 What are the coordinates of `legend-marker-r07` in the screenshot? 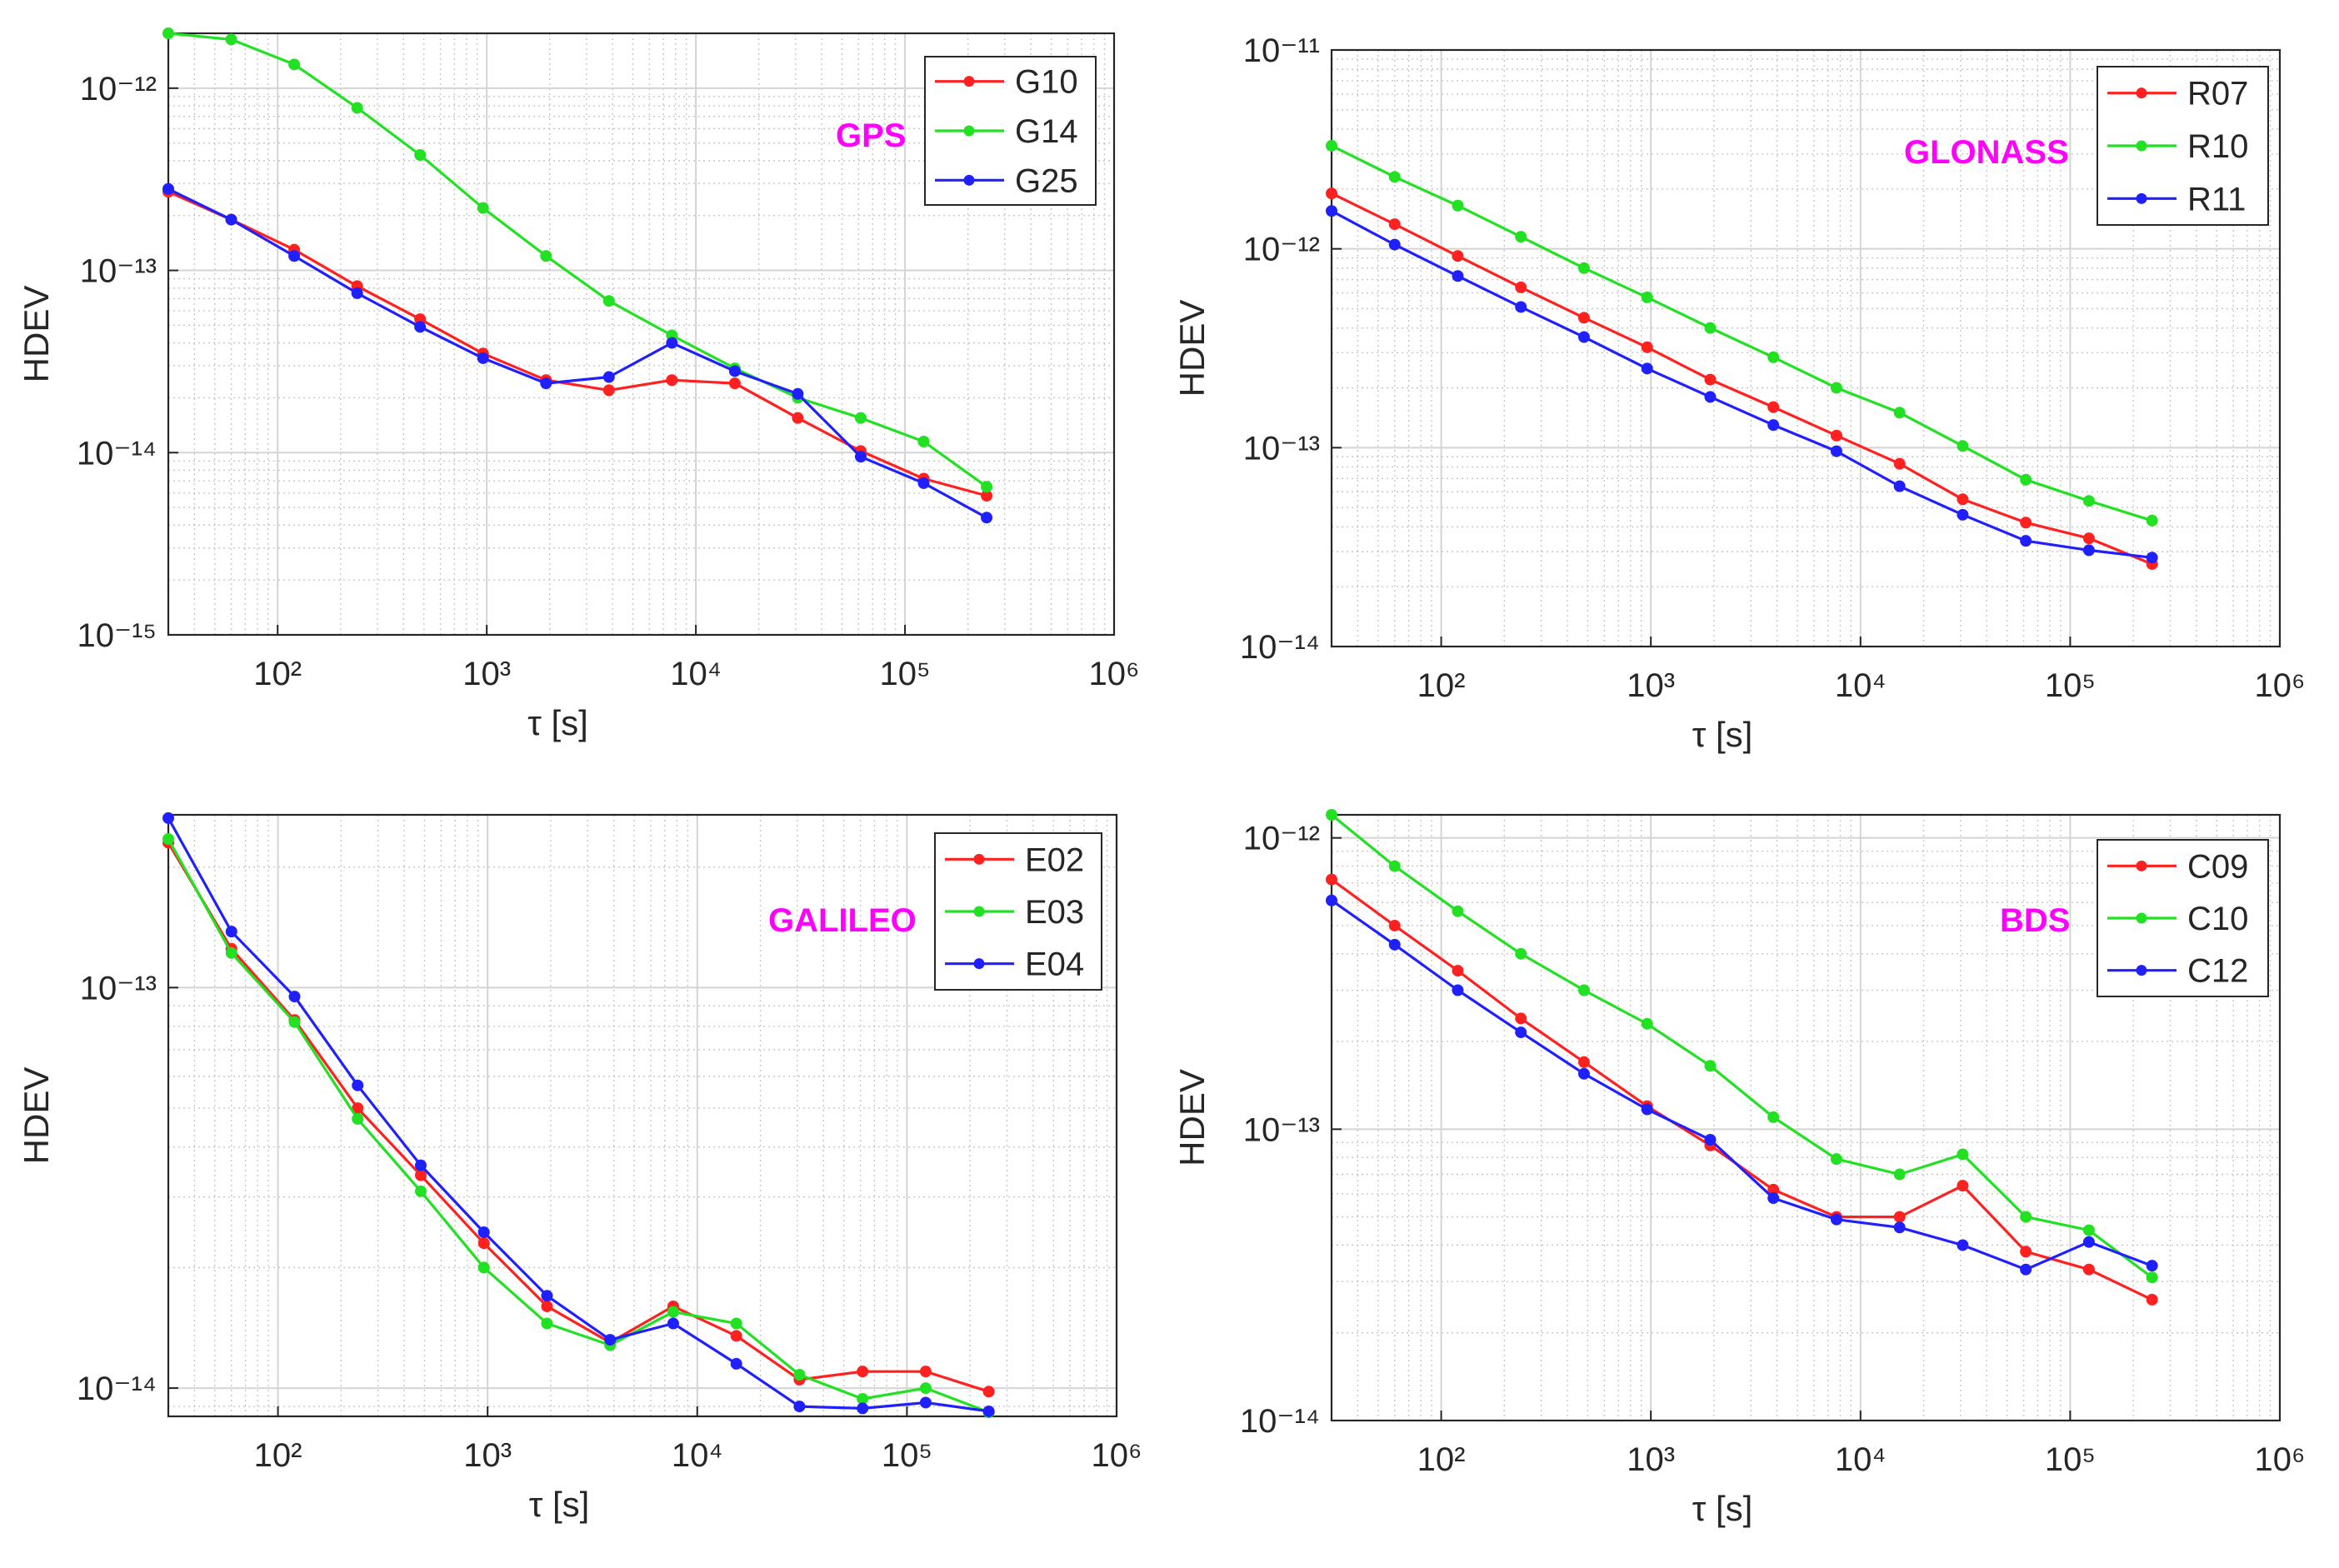 It's located at (2141, 93).